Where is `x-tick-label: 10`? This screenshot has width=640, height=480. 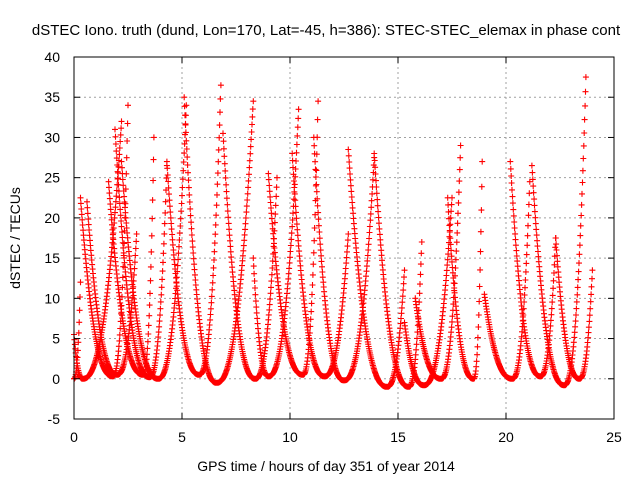 x-tick-label: 10 is located at coordinates (290, 437).